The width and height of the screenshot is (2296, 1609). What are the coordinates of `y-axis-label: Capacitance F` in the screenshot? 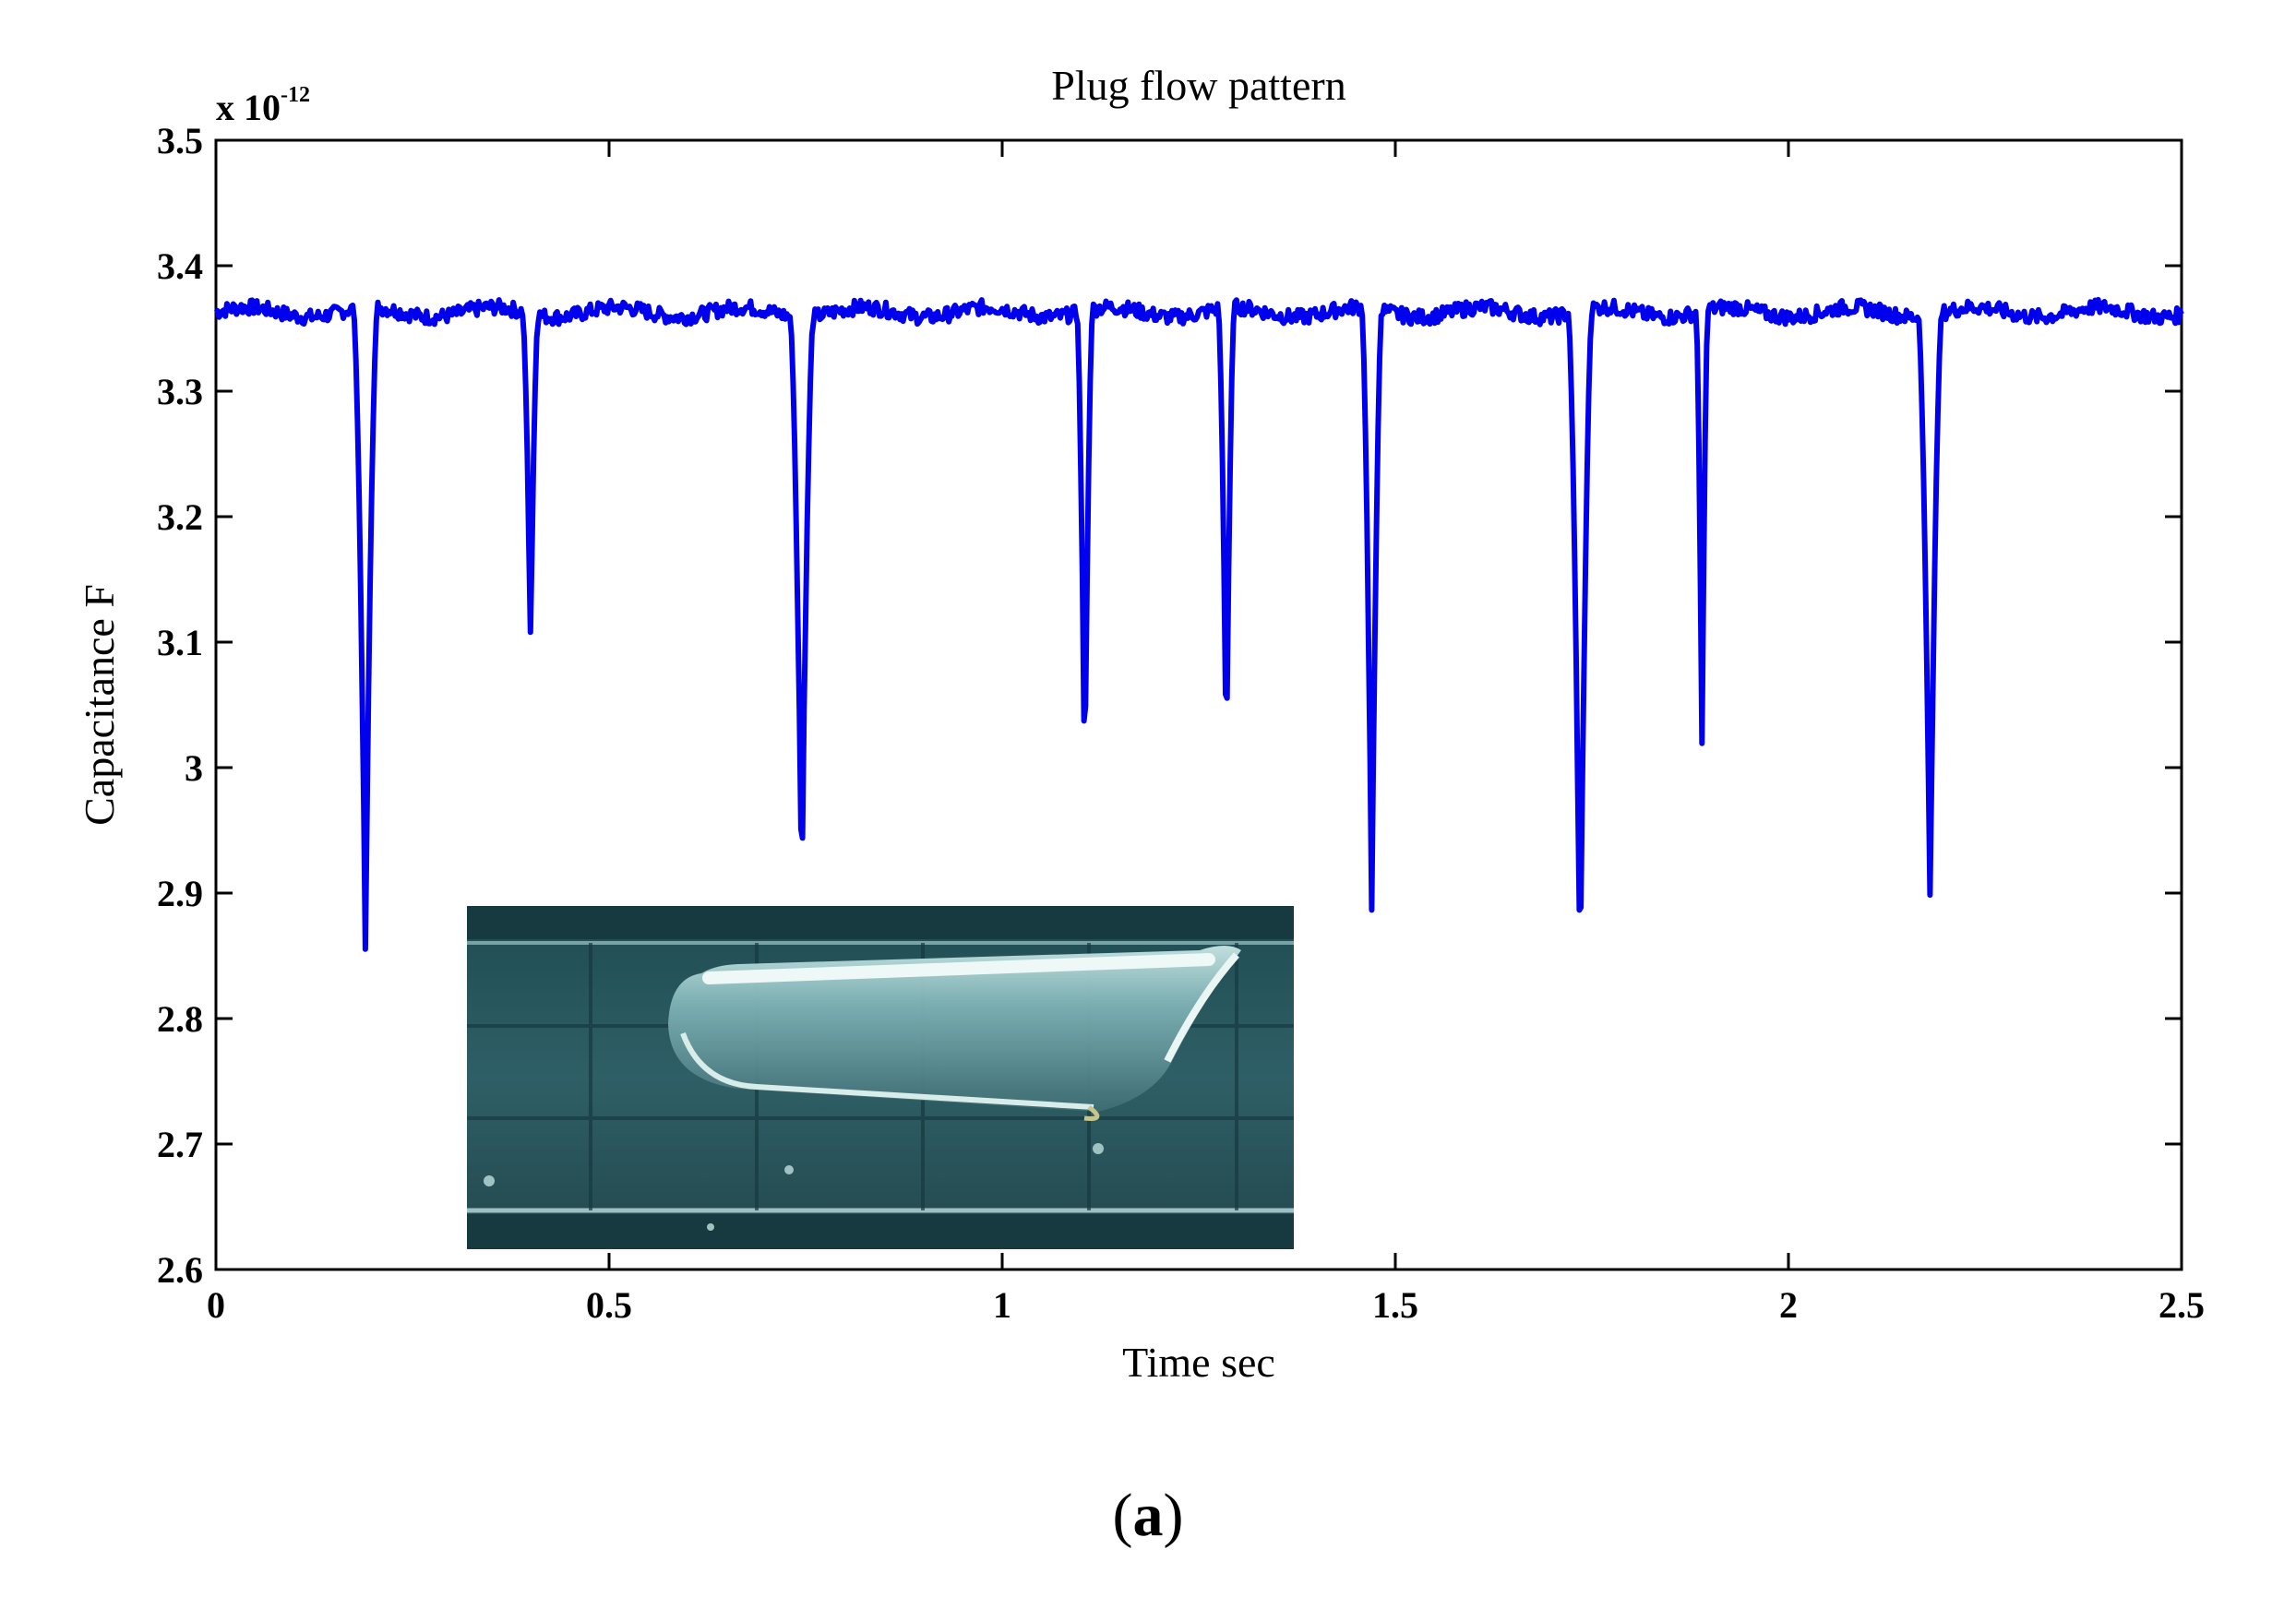 It's located at (99, 705).